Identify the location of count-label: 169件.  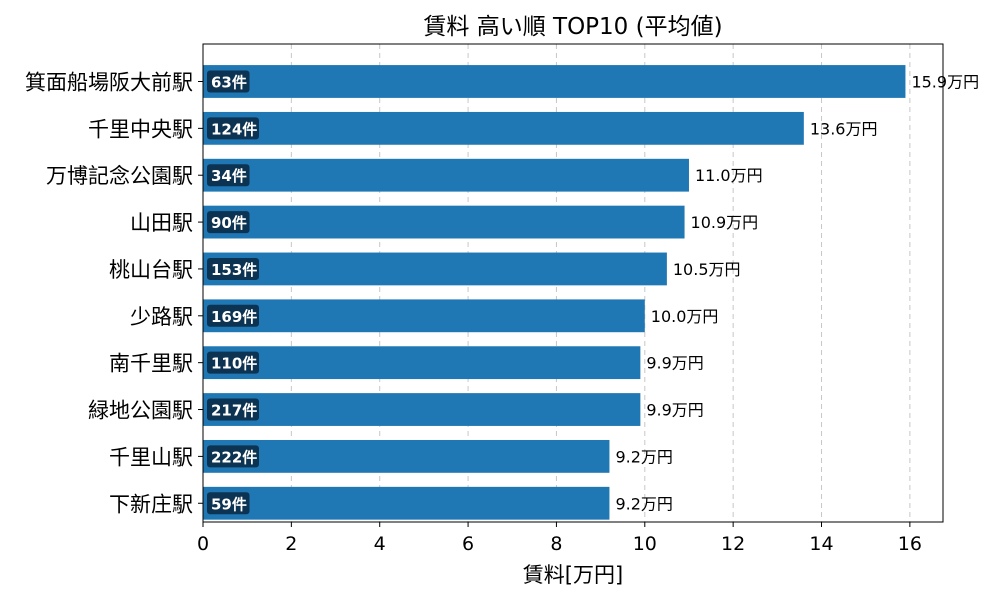
(234, 317).